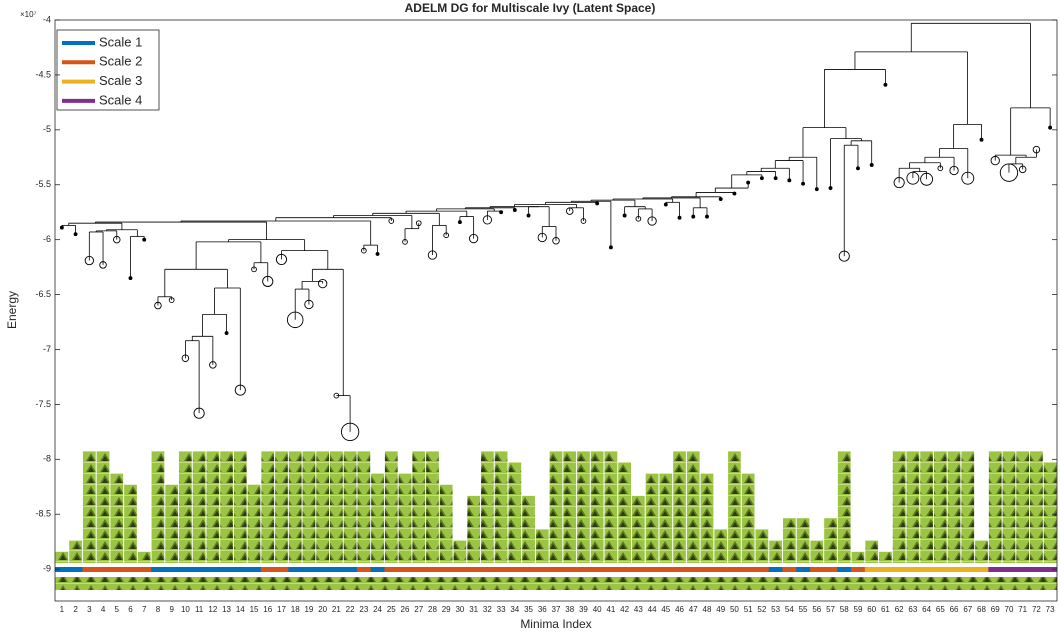 This screenshot has height=640, width=1060. What do you see at coordinates (89, 609) in the screenshot?
I see `x-tick-label: 3` at bounding box center [89, 609].